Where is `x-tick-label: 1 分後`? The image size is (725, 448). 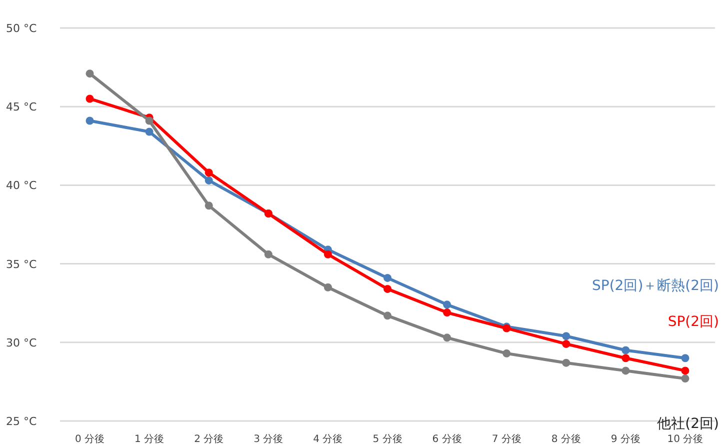
x-tick-label: 1 分後 is located at coordinates (149, 439).